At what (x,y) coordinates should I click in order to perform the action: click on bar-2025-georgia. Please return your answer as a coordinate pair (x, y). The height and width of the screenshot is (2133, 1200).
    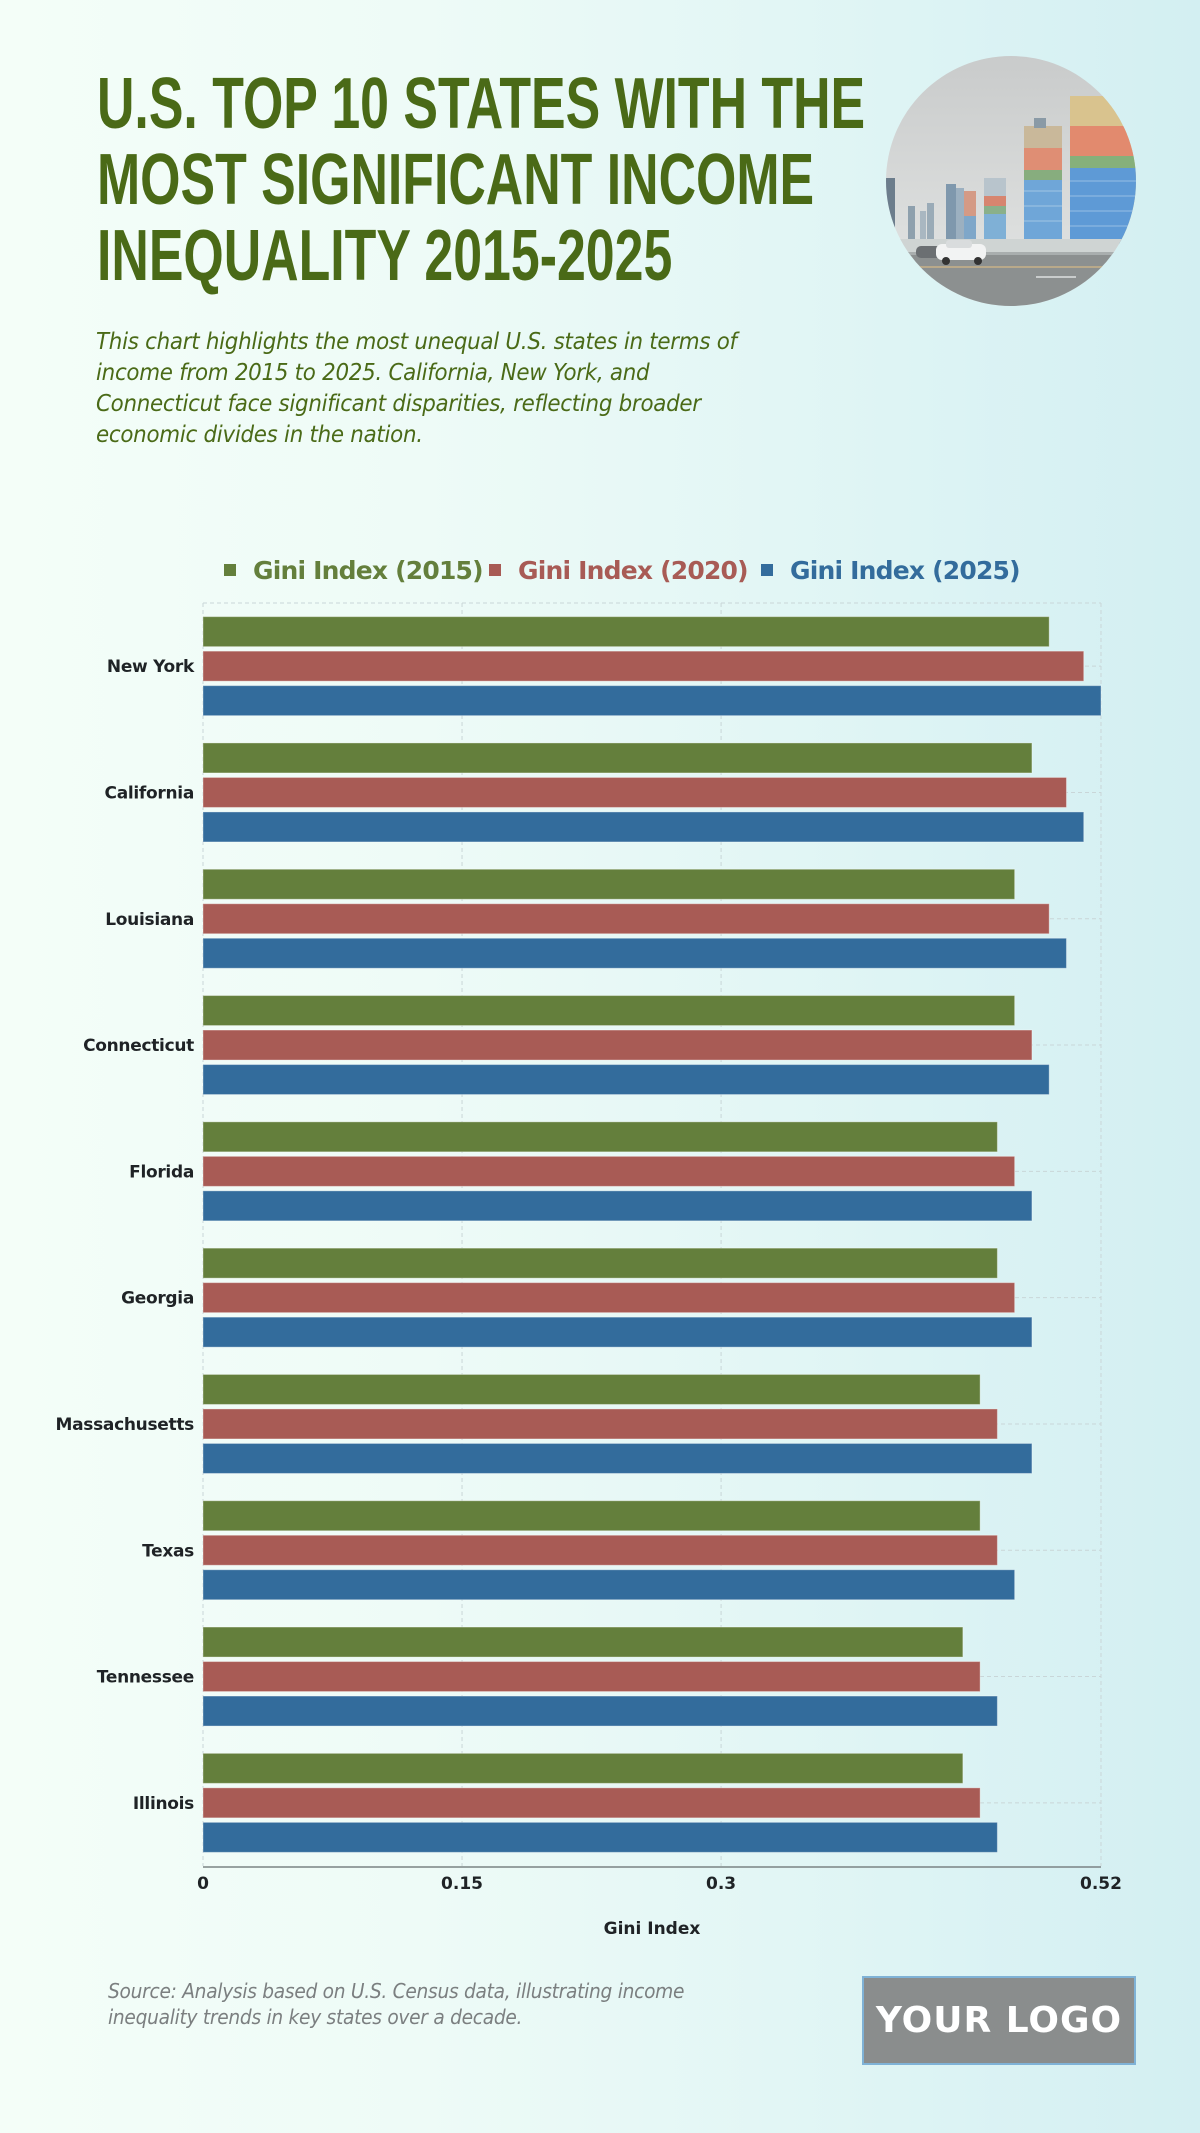
    Looking at the image, I should click on (617, 1332).